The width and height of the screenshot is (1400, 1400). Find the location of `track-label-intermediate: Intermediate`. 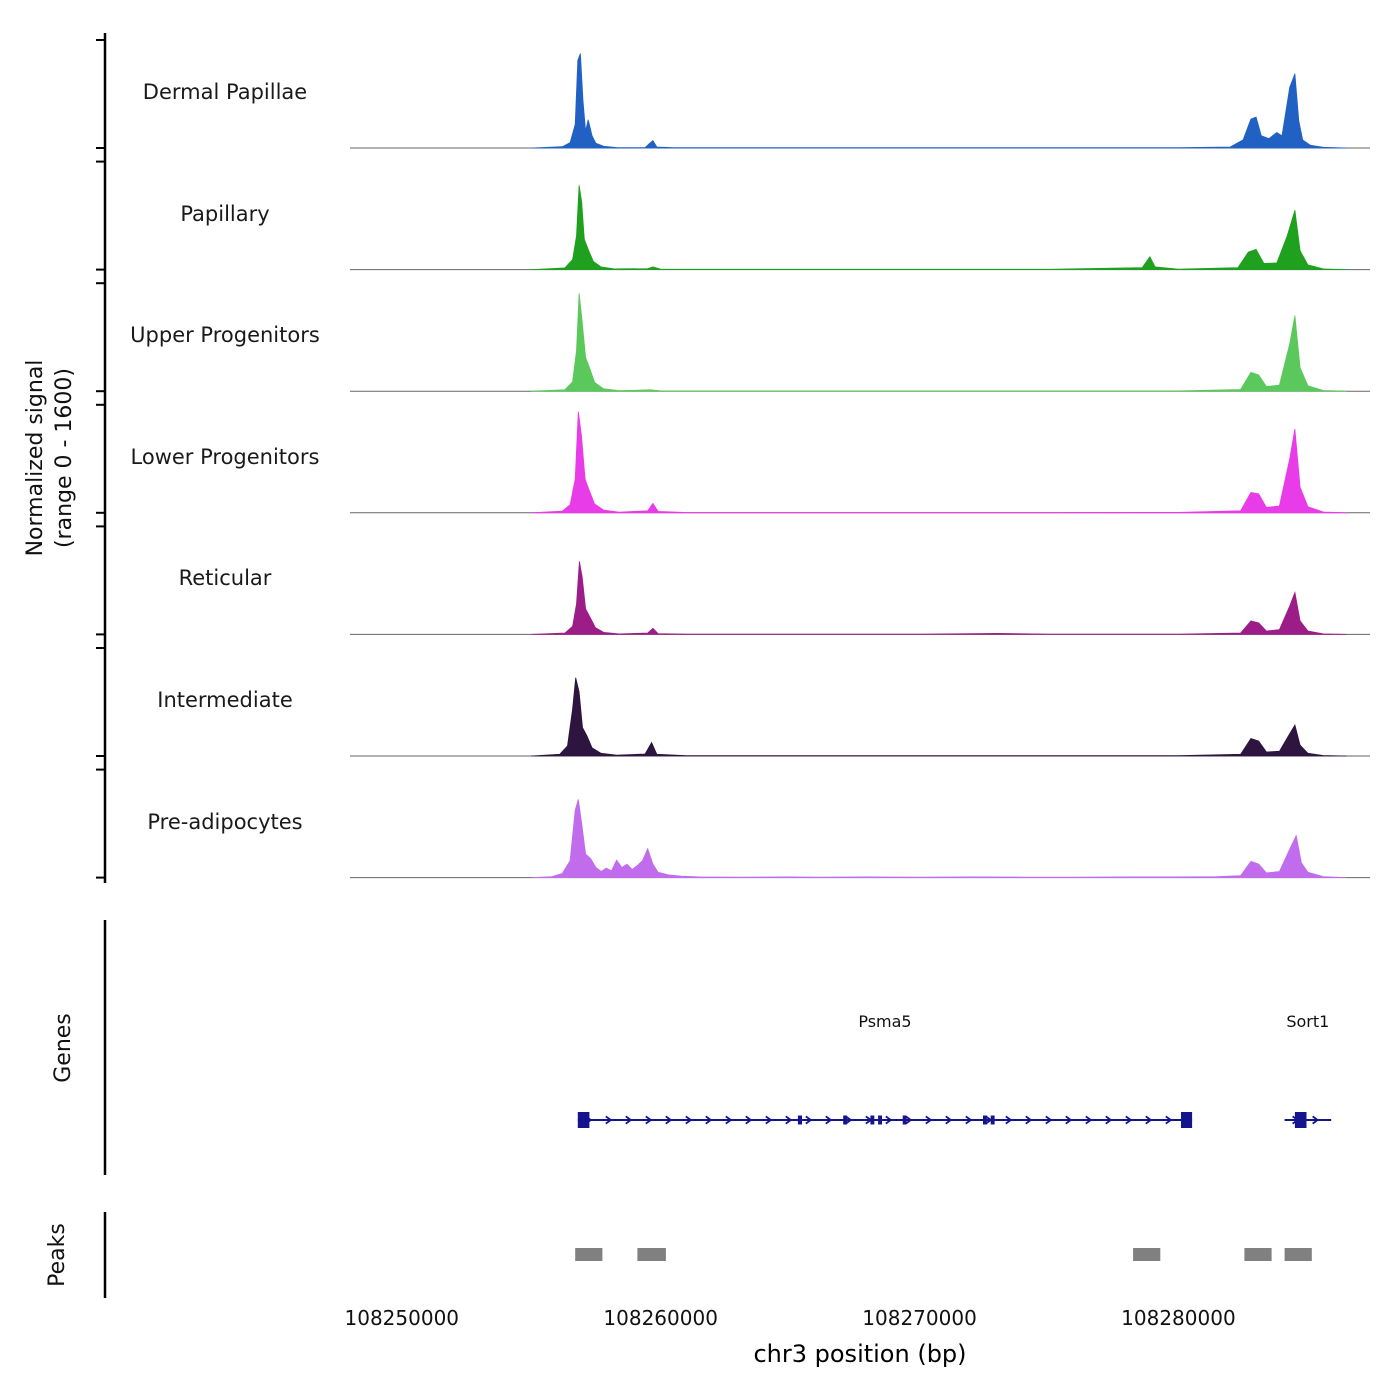

track-label-intermediate: Intermediate is located at coordinates (225, 700).